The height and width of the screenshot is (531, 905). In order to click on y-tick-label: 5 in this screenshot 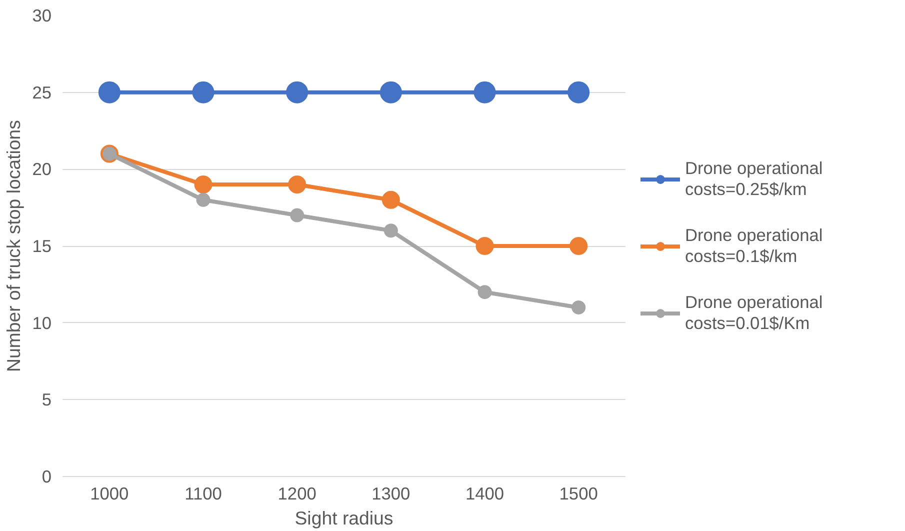, I will do `click(47, 400)`.